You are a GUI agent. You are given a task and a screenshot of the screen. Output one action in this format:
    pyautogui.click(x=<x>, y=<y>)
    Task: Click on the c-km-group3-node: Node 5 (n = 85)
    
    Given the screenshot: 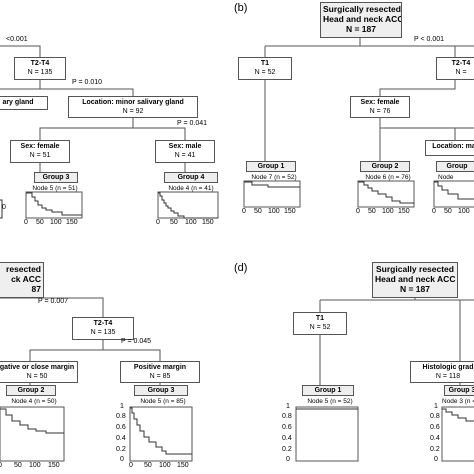 What is the action you would take?
    pyautogui.click(x=163, y=401)
    